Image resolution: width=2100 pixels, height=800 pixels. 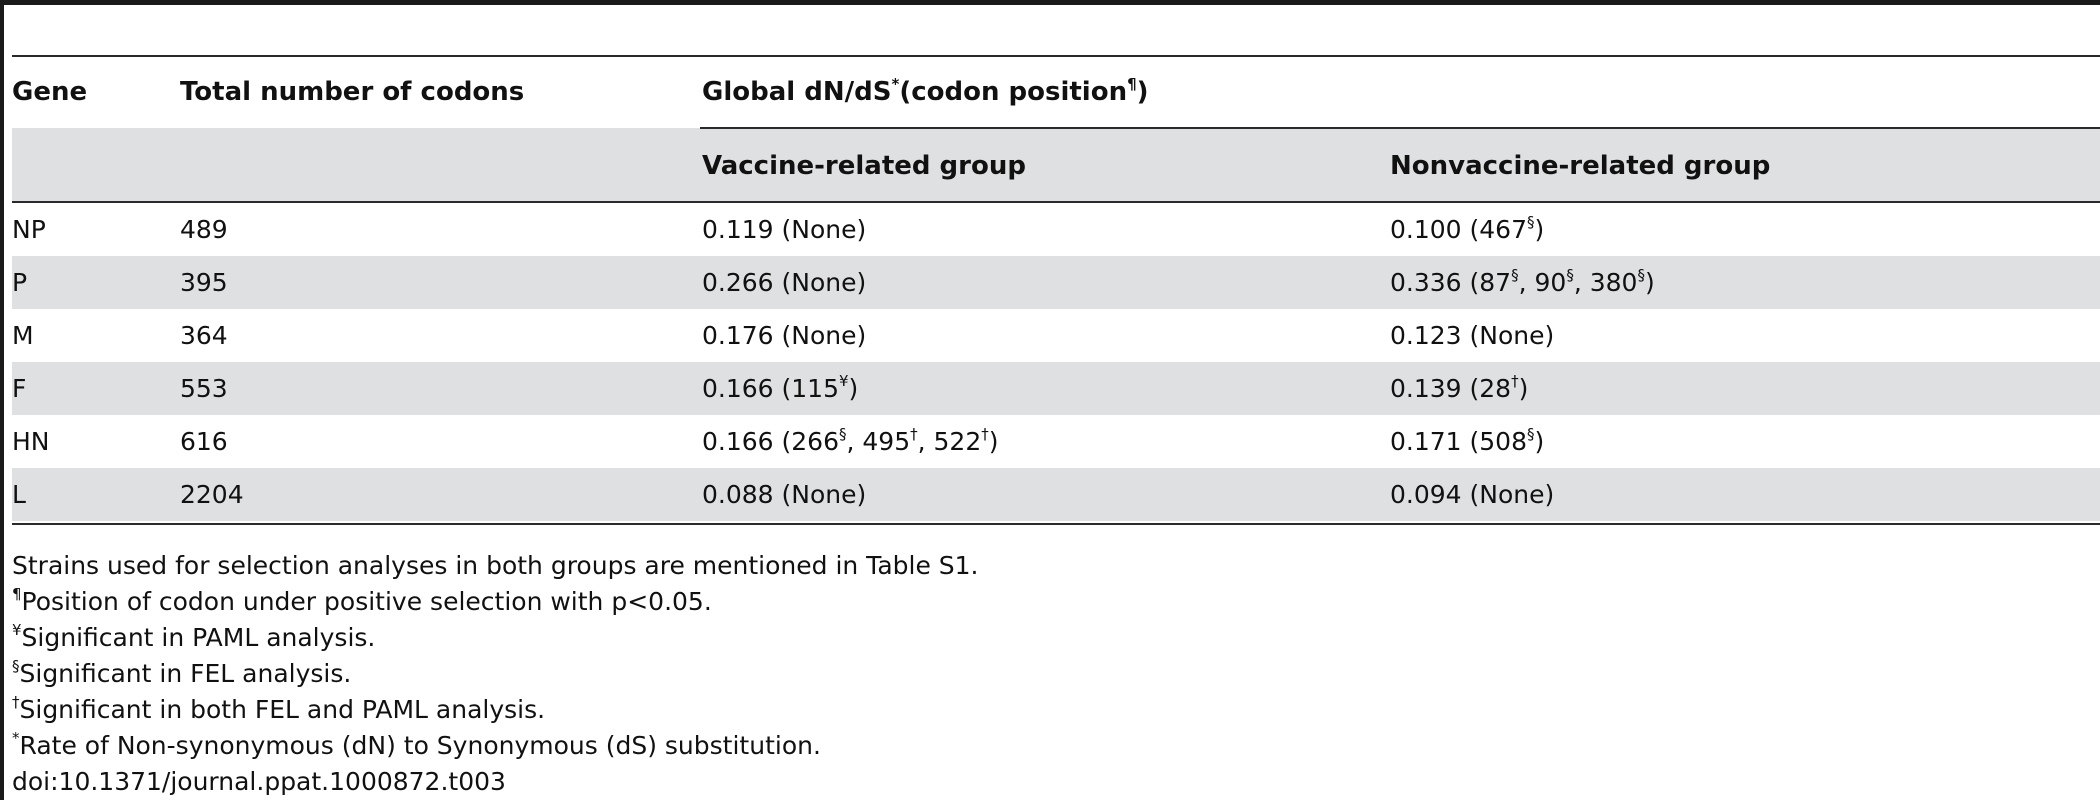 What do you see at coordinates (780, 387) in the screenshot?
I see `cell-vaccine-dnds: 0.166 (115¥)` at bounding box center [780, 387].